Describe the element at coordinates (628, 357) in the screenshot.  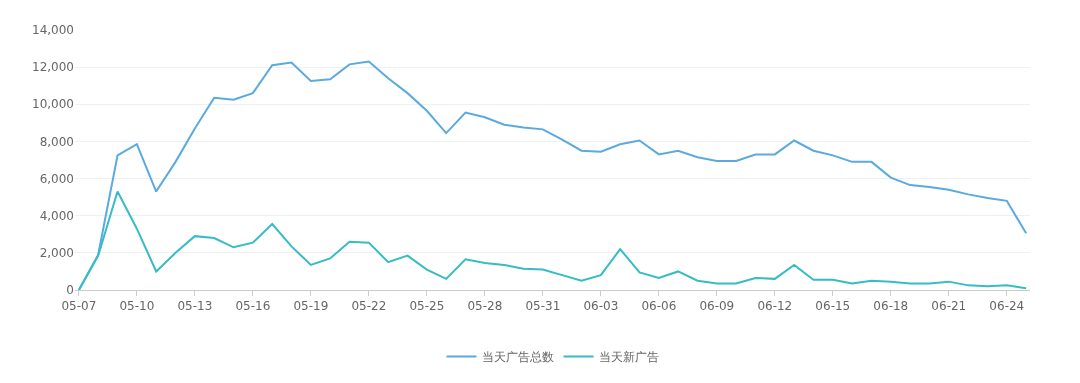
I see `legend-label: 当天新广告` at that location.